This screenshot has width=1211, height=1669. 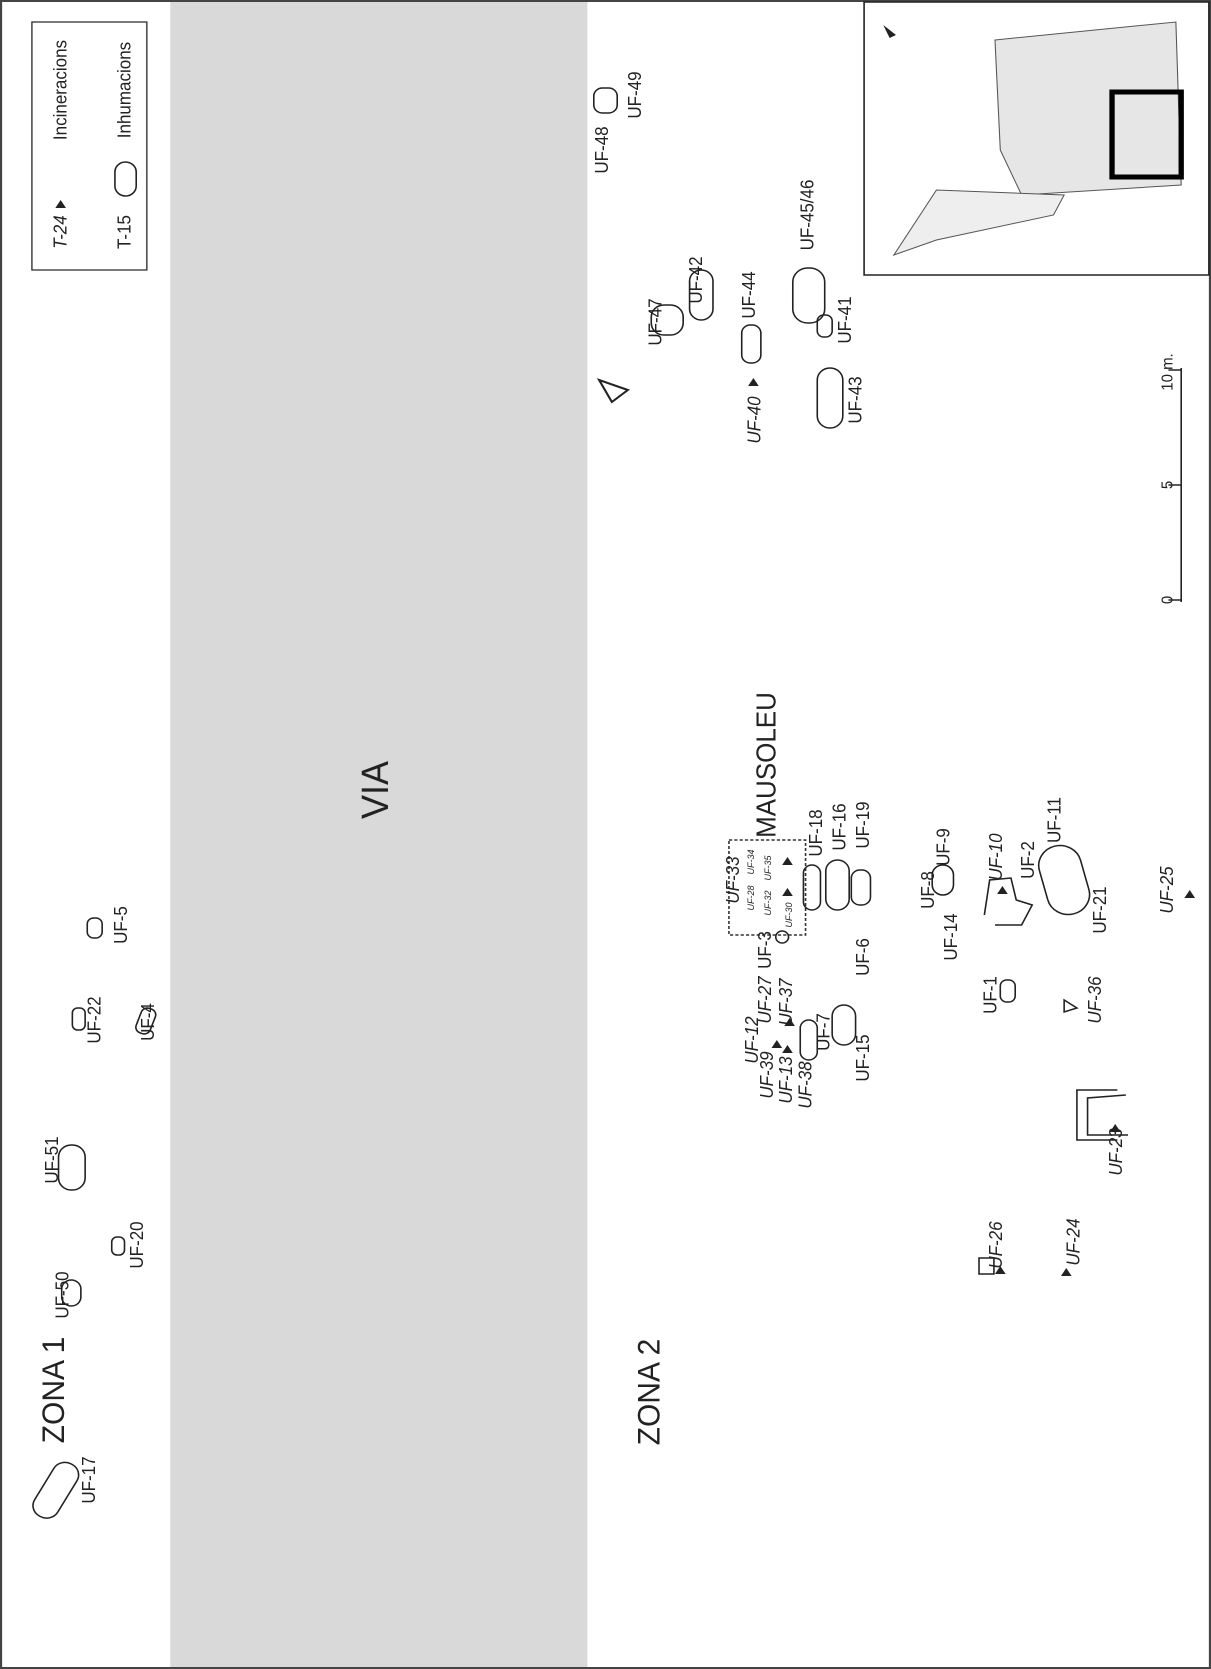 I want to click on scale-bar, so click(x=1175, y=485).